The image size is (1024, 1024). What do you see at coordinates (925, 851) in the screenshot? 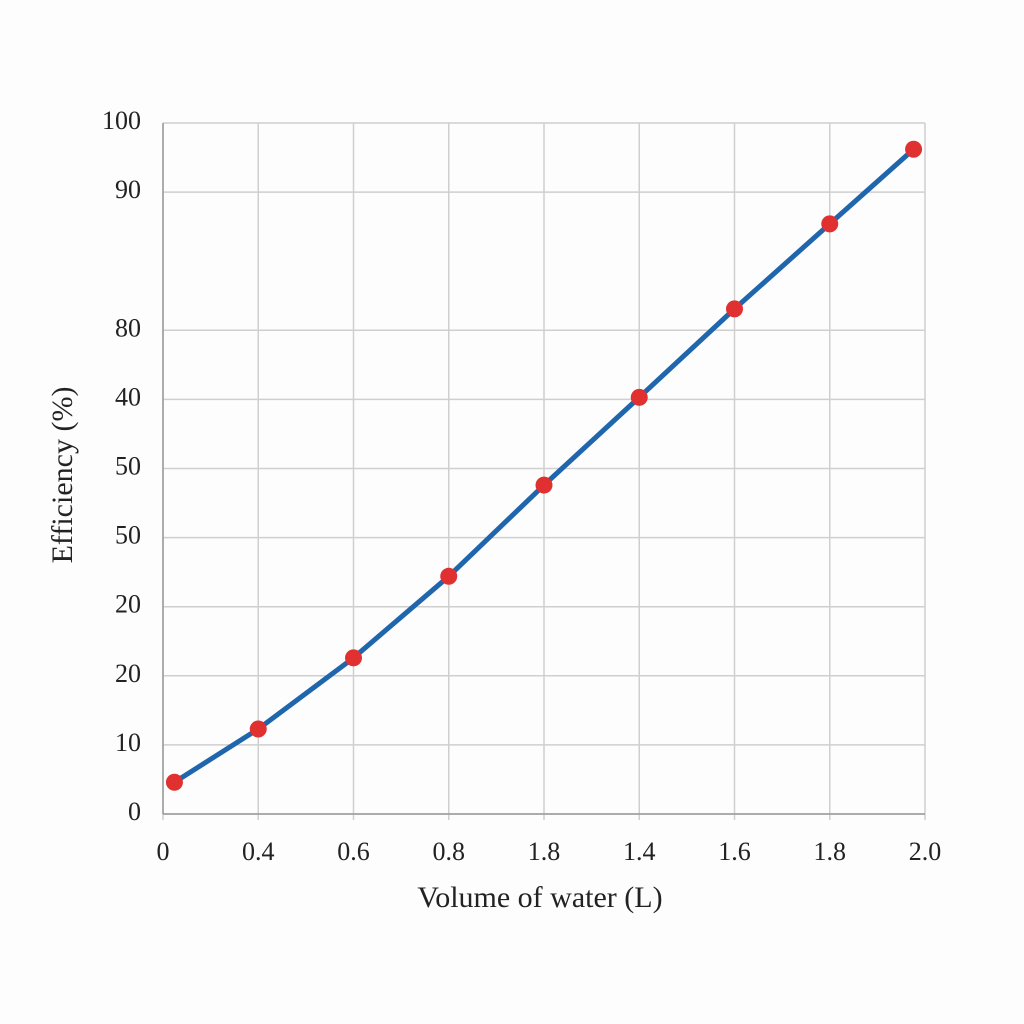
I see `x-tick-label: 2.0` at bounding box center [925, 851].